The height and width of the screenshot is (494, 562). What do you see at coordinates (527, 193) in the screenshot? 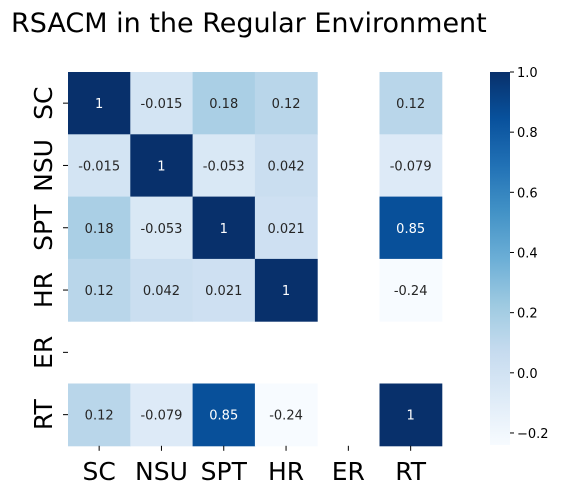
I see `colorbar-tick-label: 0.6` at bounding box center [527, 193].